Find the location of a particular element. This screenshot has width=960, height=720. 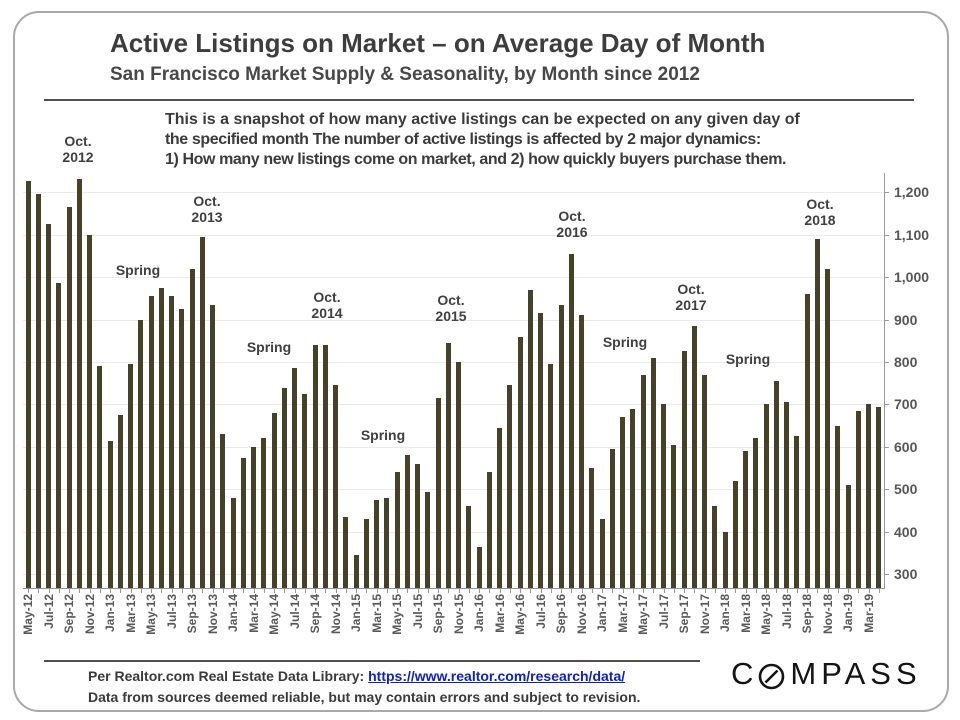

compass-logo-c: C is located at coordinates (745, 673).